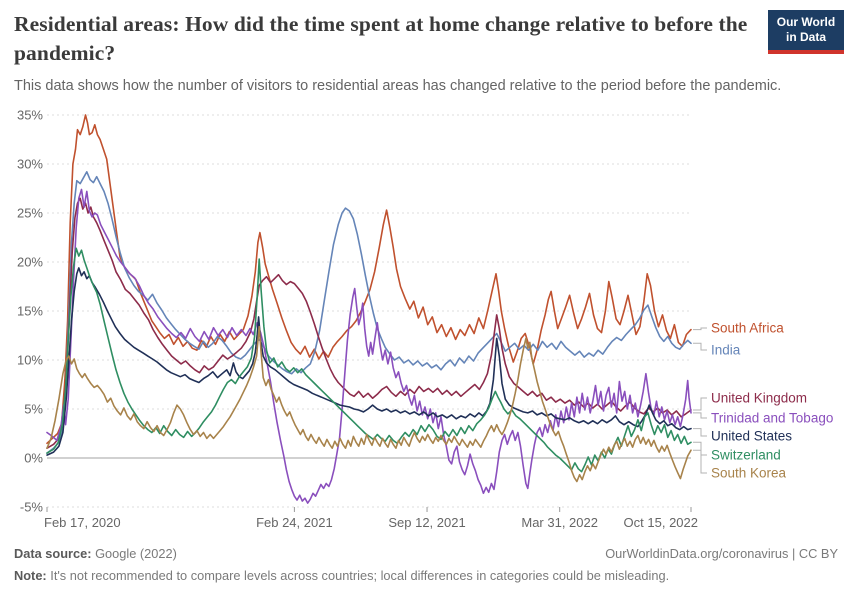 This screenshot has height=600, width=850. I want to click on series-label-trinidad-and-tobago: Trinidad and Tobago, so click(772, 418).